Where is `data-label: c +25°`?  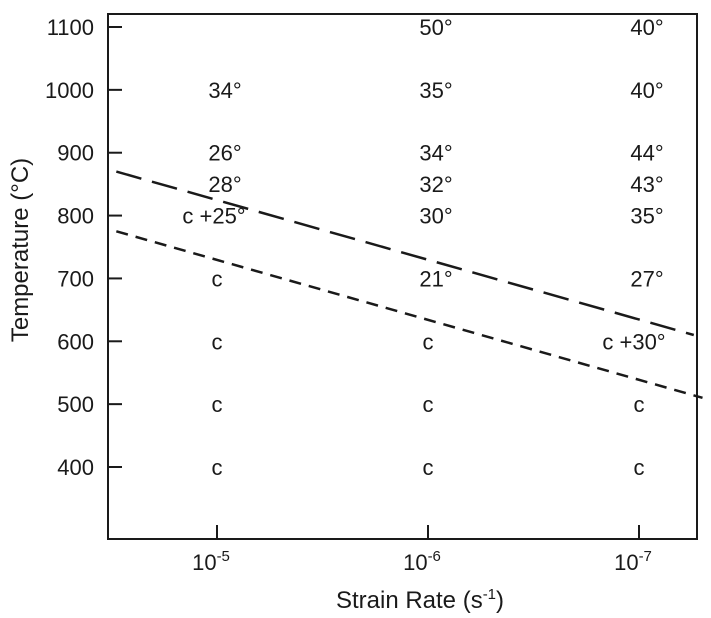
data-label: c +25° is located at coordinates (213, 216).